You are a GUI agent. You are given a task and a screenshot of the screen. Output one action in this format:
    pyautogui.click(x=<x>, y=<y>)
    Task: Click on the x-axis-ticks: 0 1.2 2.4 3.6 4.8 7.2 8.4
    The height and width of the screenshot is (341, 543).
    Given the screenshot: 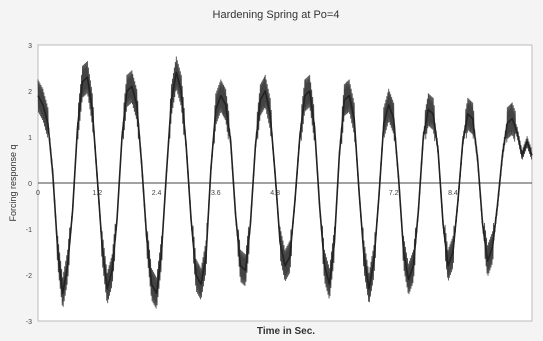 What is the action you would take?
    pyautogui.click(x=247, y=193)
    